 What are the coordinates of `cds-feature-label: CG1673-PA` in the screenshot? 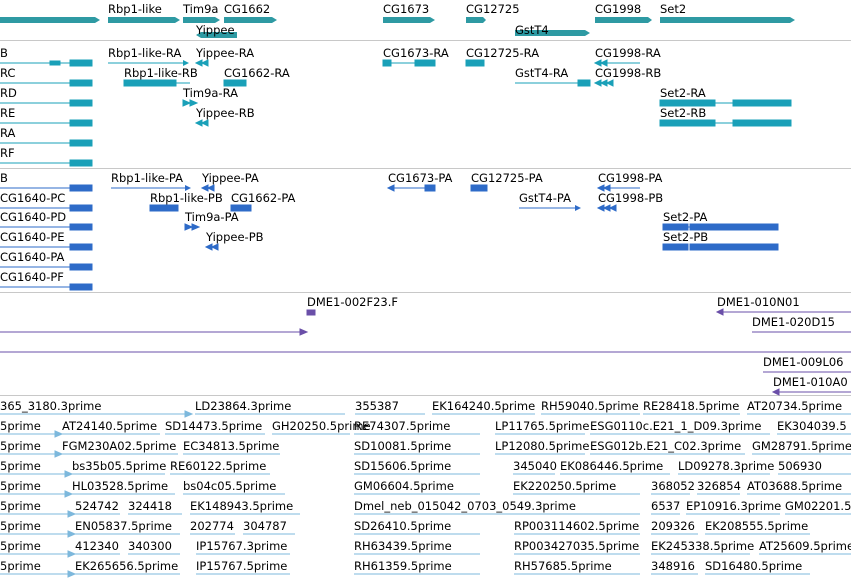 It's located at (420, 178).